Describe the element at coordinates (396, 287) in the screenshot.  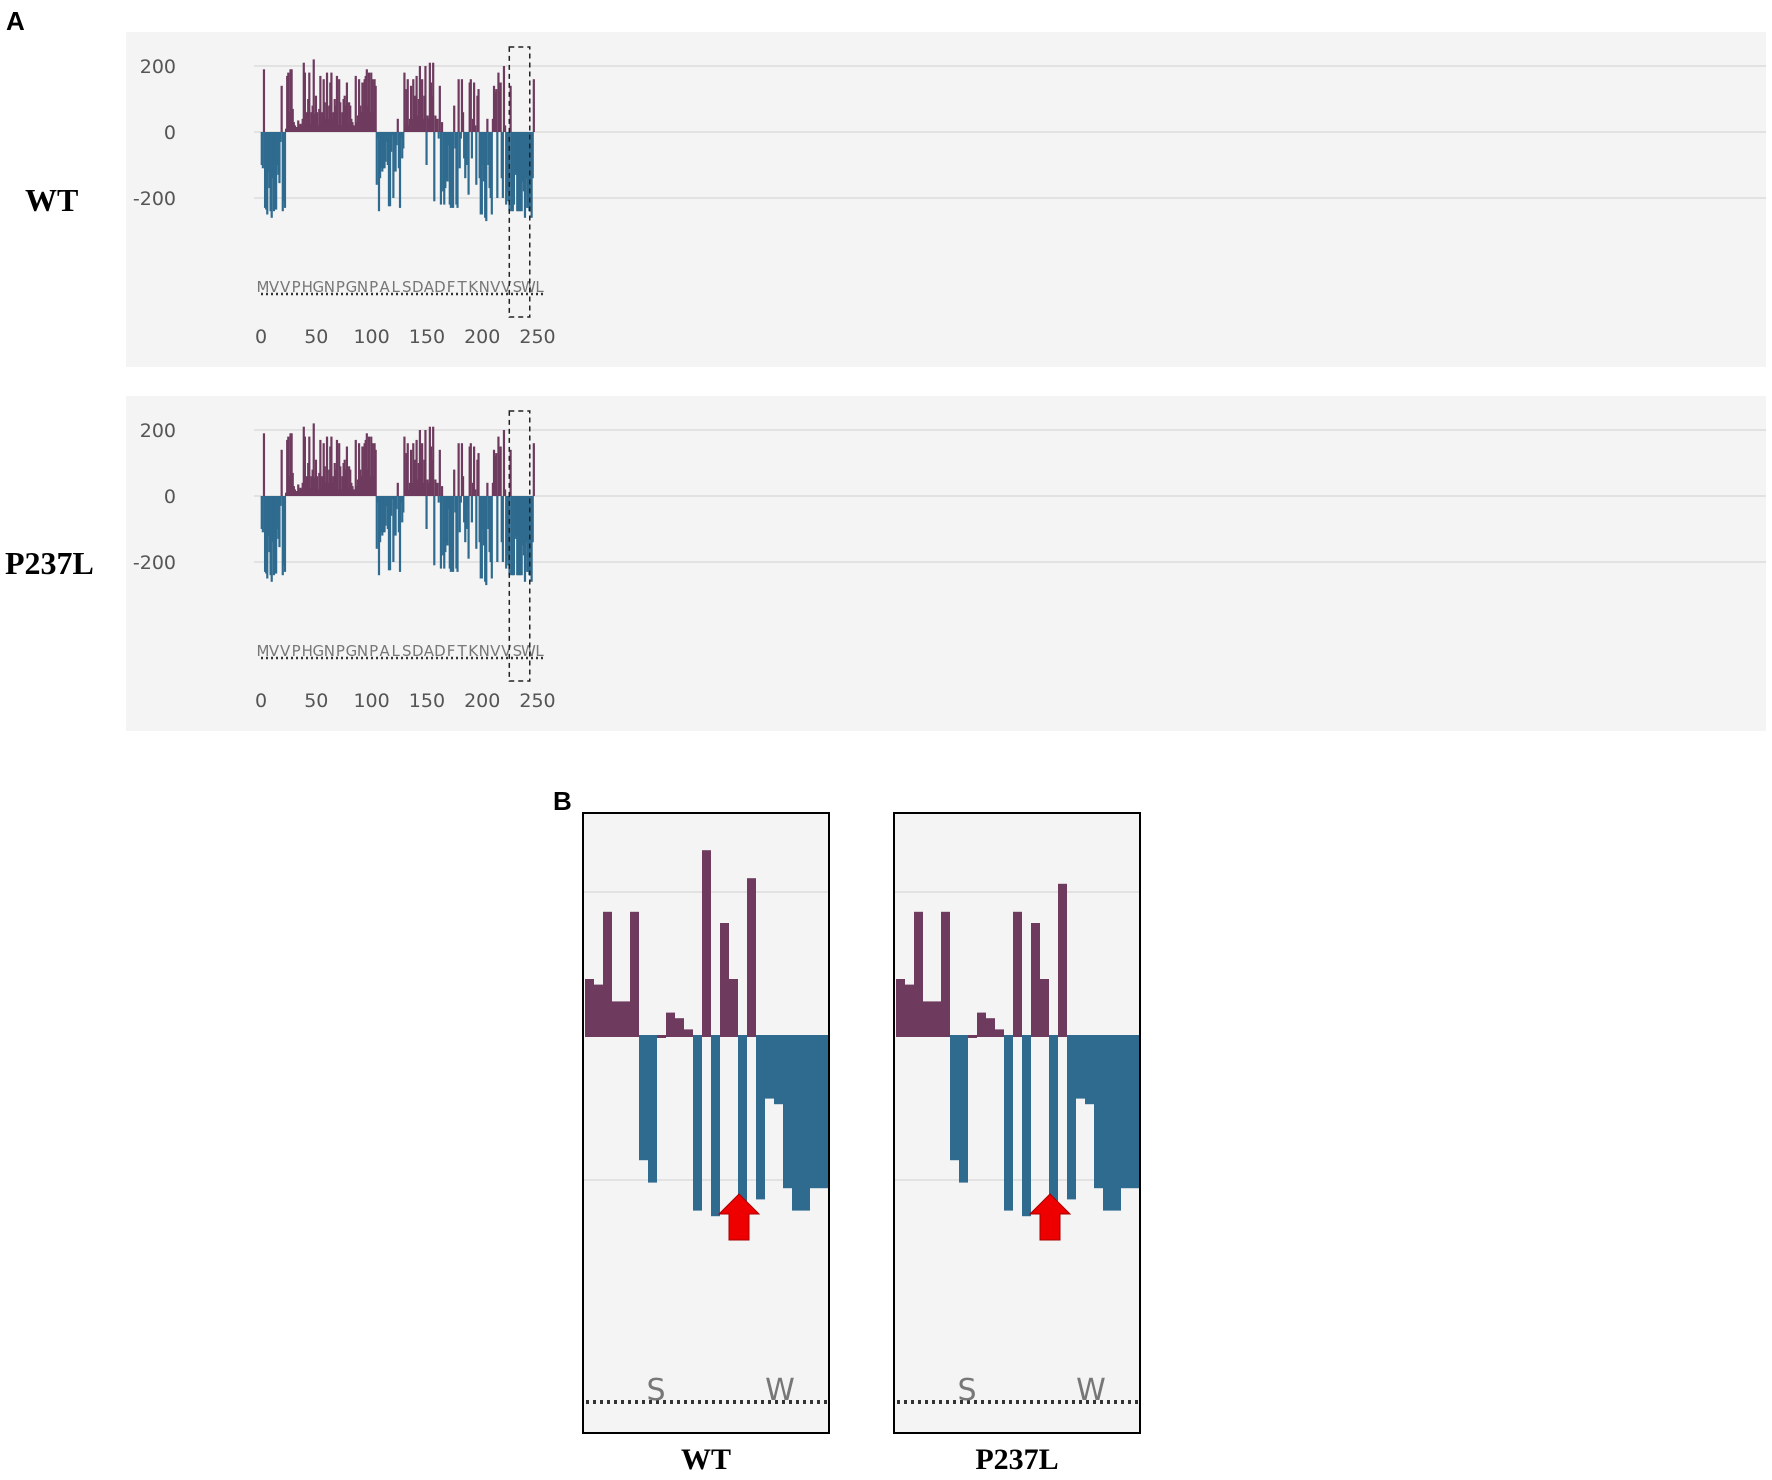
I see `sequence-label: L` at that location.